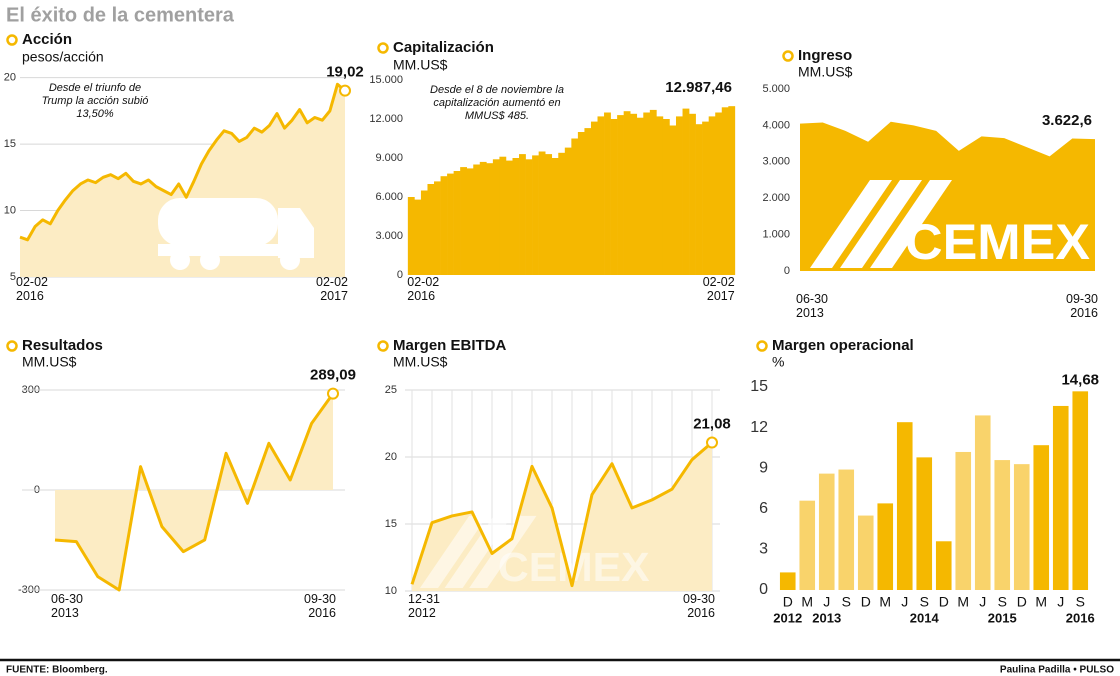 This screenshot has height=676, width=1120. Describe the element at coordinates (763, 508) in the screenshot. I see `y-tick-label: 6` at that location.